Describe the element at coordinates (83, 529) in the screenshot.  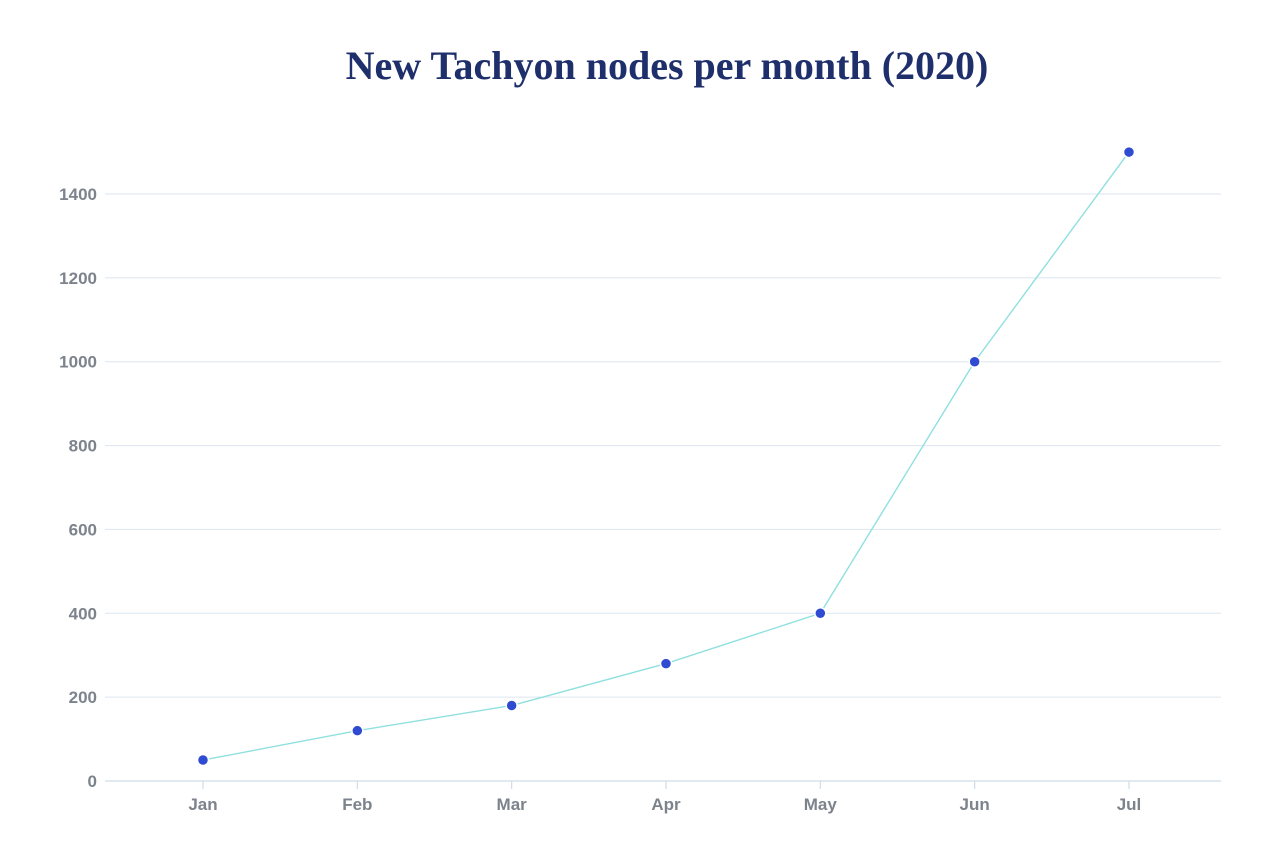
I see `y-tick-label-600: 600` at that location.